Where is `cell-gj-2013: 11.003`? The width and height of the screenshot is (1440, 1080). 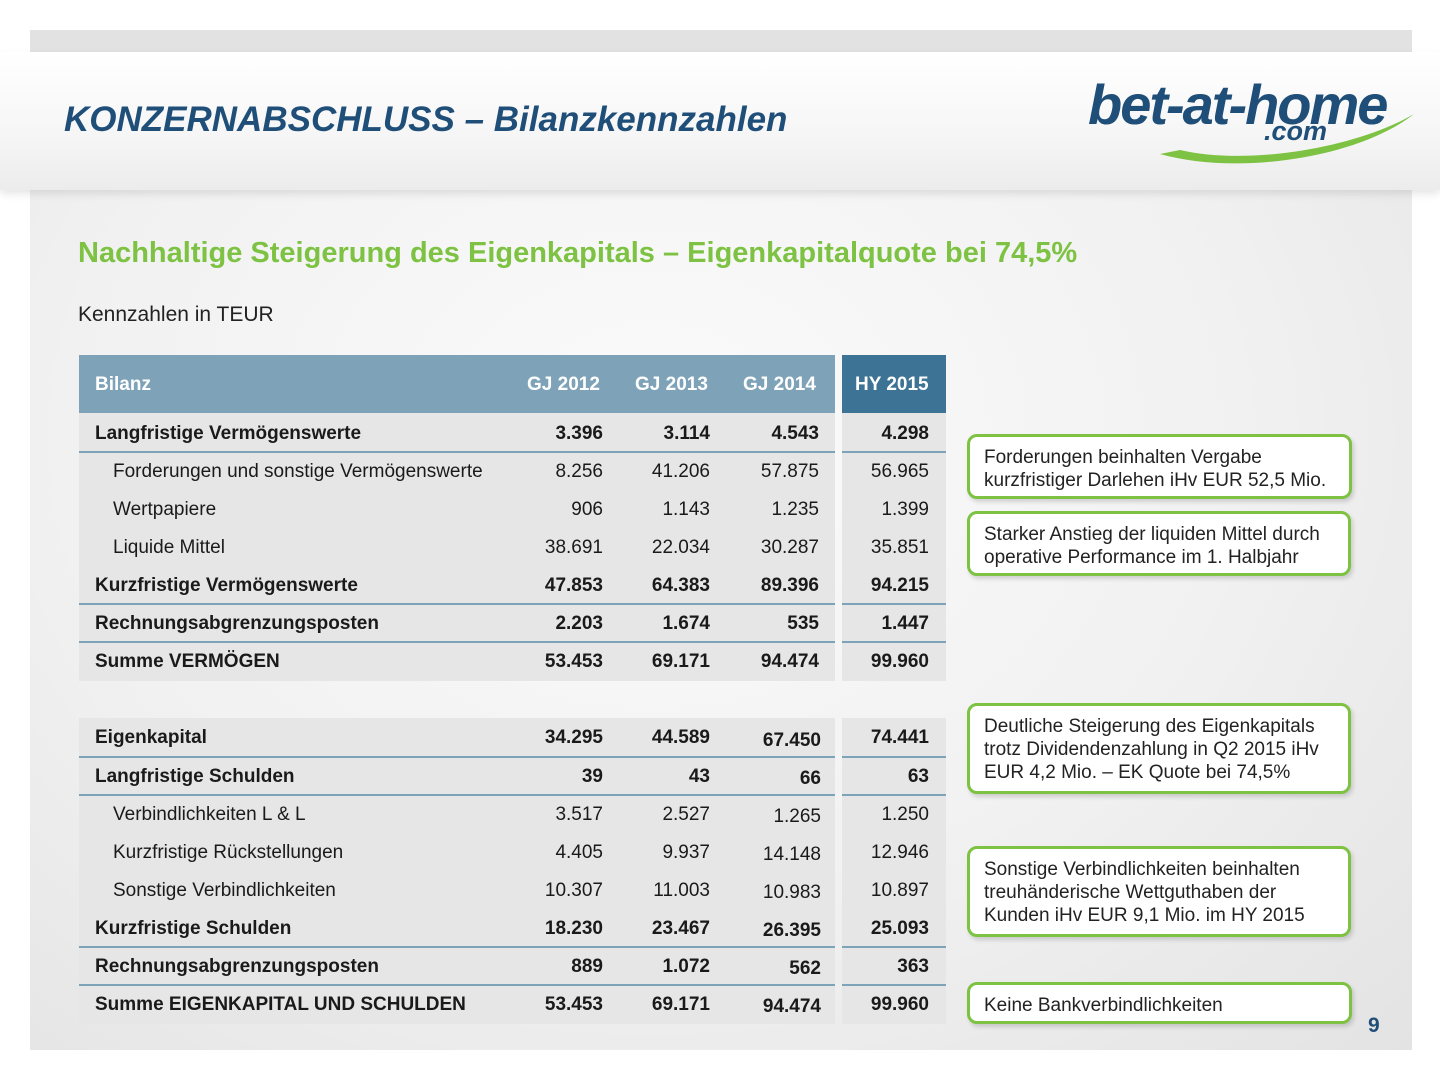
cell-gj-2013: 11.003 is located at coordinates (681, 890).